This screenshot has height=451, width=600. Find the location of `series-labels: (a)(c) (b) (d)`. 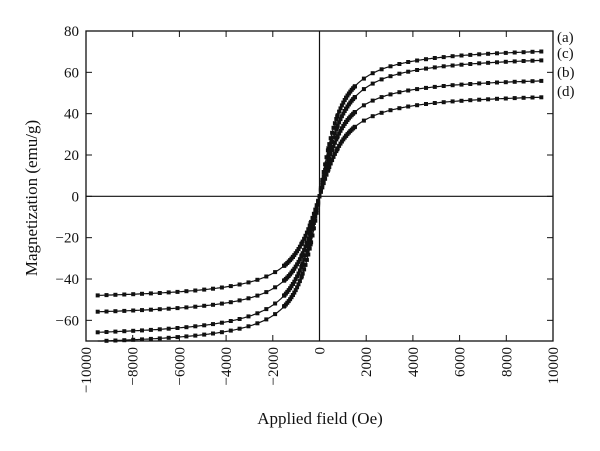

series-labels: (a)(c) (b) (d) is located at coordinates (566, 65).